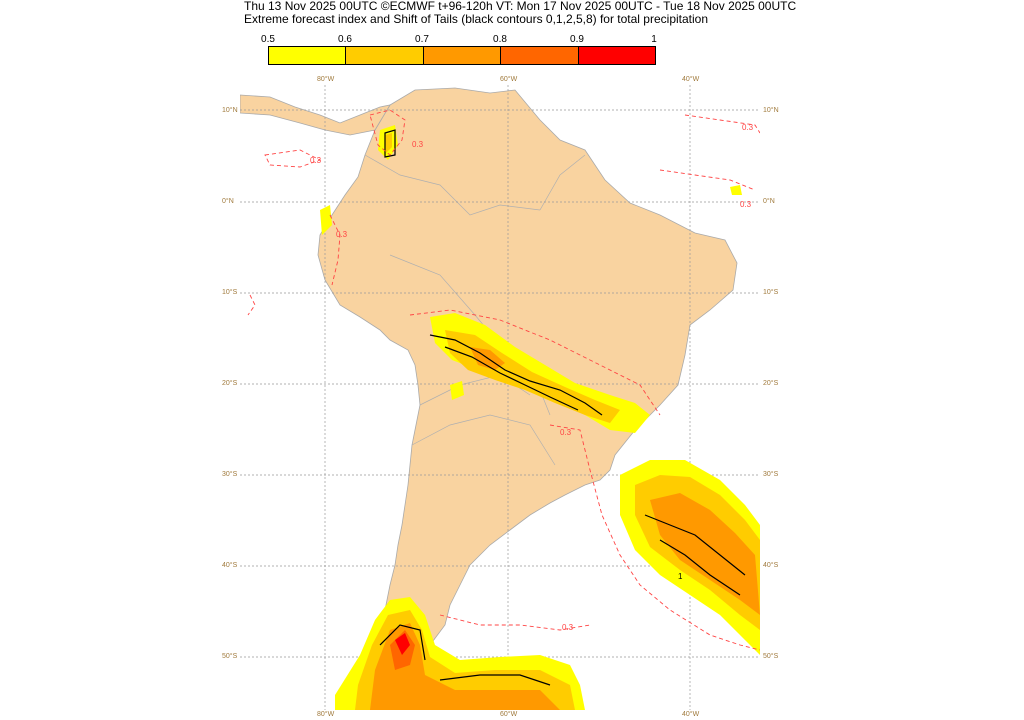 The image size is (1024, 720). What do you see at coordinates (315, 115) in the screenshot?
I see `central-america-land` at bounding box center [315, 115].